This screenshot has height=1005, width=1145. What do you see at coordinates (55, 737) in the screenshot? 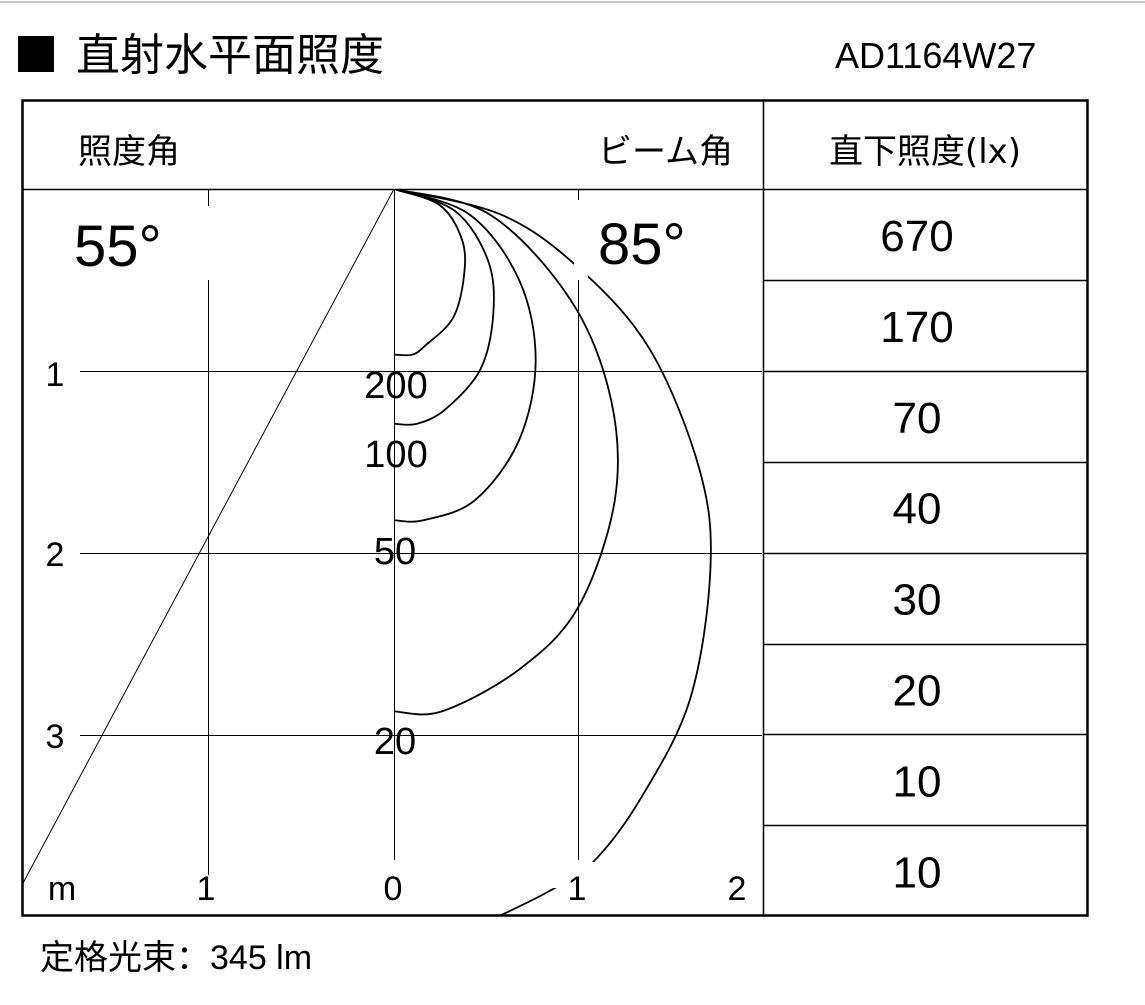
I see `y-tick-3: 3` at bounding box center [55, 737].